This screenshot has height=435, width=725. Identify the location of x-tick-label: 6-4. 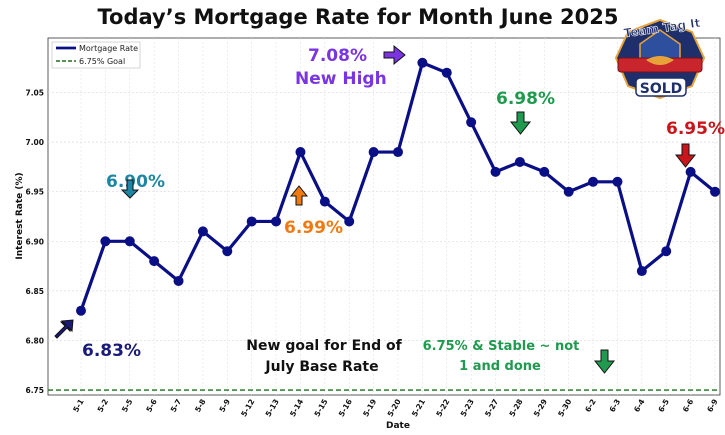
(639, 406).